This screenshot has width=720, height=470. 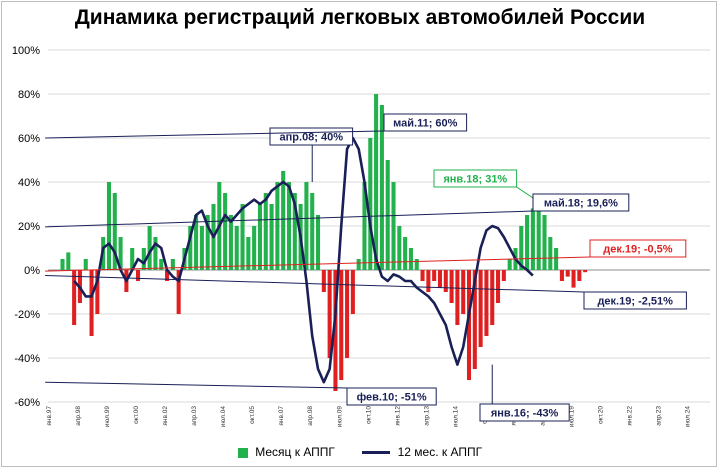 What do you see at coordinates (27, 315) in the screenshot?
I see `y-tick-label: -20%` at bounding box center [27, 315].